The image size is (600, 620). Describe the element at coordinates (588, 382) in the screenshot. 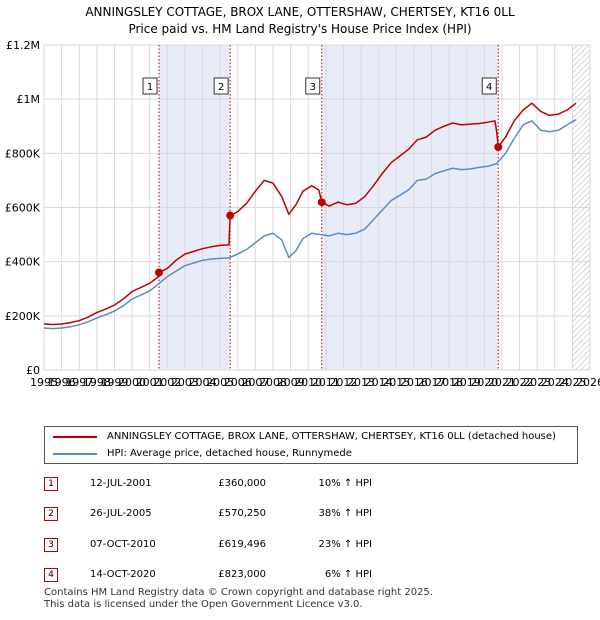

I see `x-tick-label: 2026` at that location.